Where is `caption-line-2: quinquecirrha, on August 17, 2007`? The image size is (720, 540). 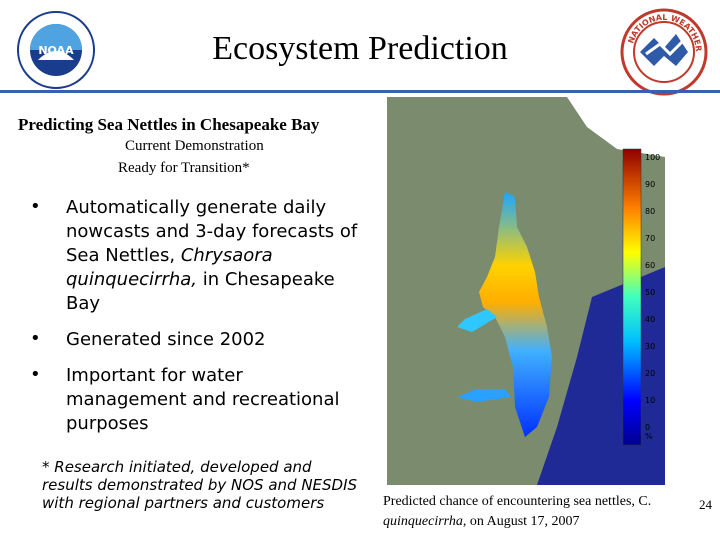 caption-line-2: quinquecirrha, on August 17, 2007 is located at coordinates (533, 522).